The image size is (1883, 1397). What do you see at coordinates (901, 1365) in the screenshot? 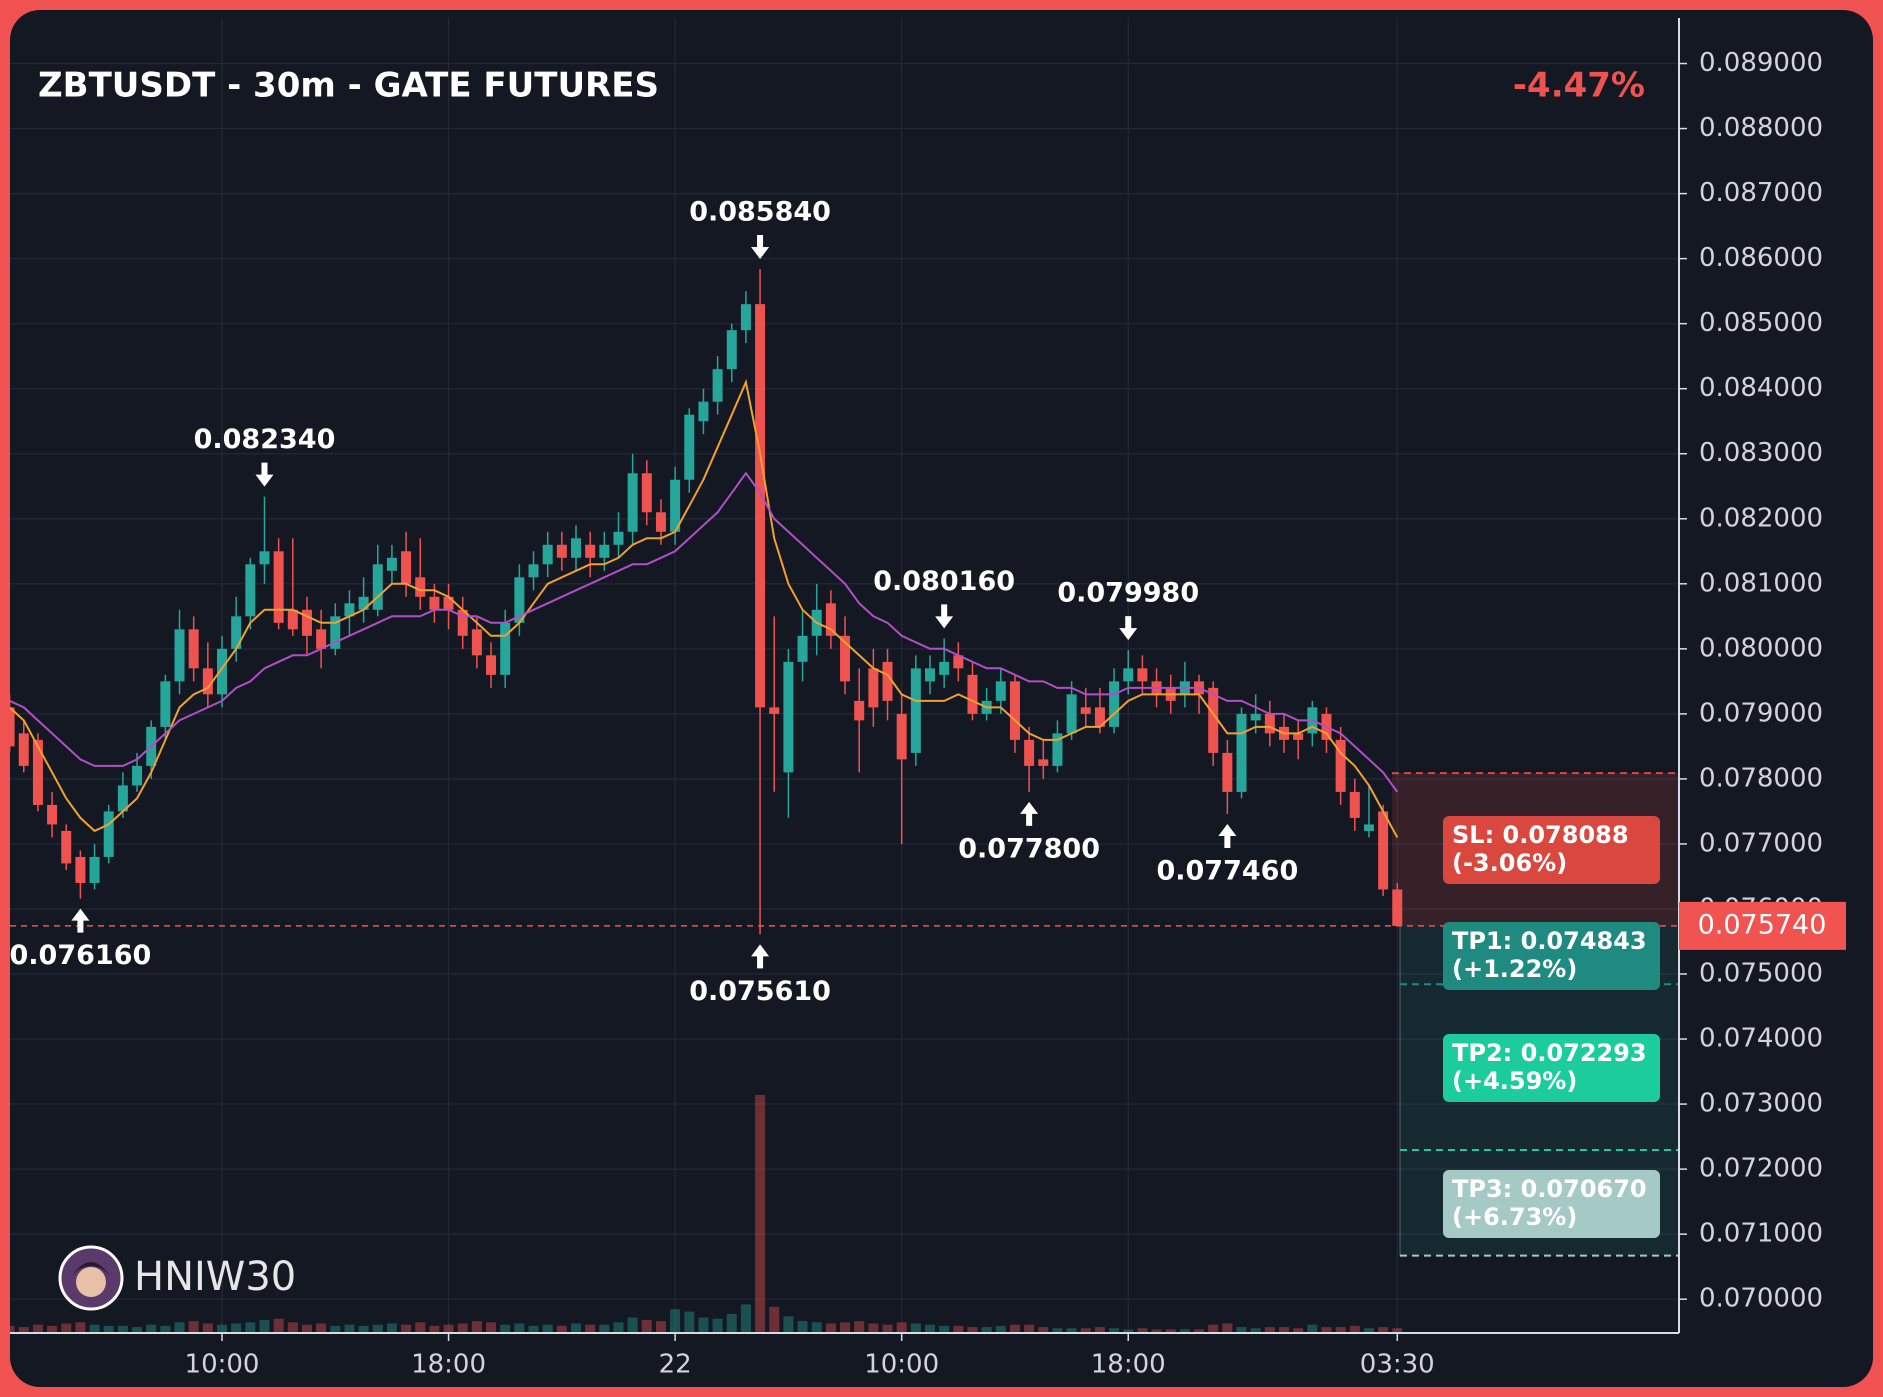
I see `x-tick-label: 10:00` at bounding box center [901, 1365].